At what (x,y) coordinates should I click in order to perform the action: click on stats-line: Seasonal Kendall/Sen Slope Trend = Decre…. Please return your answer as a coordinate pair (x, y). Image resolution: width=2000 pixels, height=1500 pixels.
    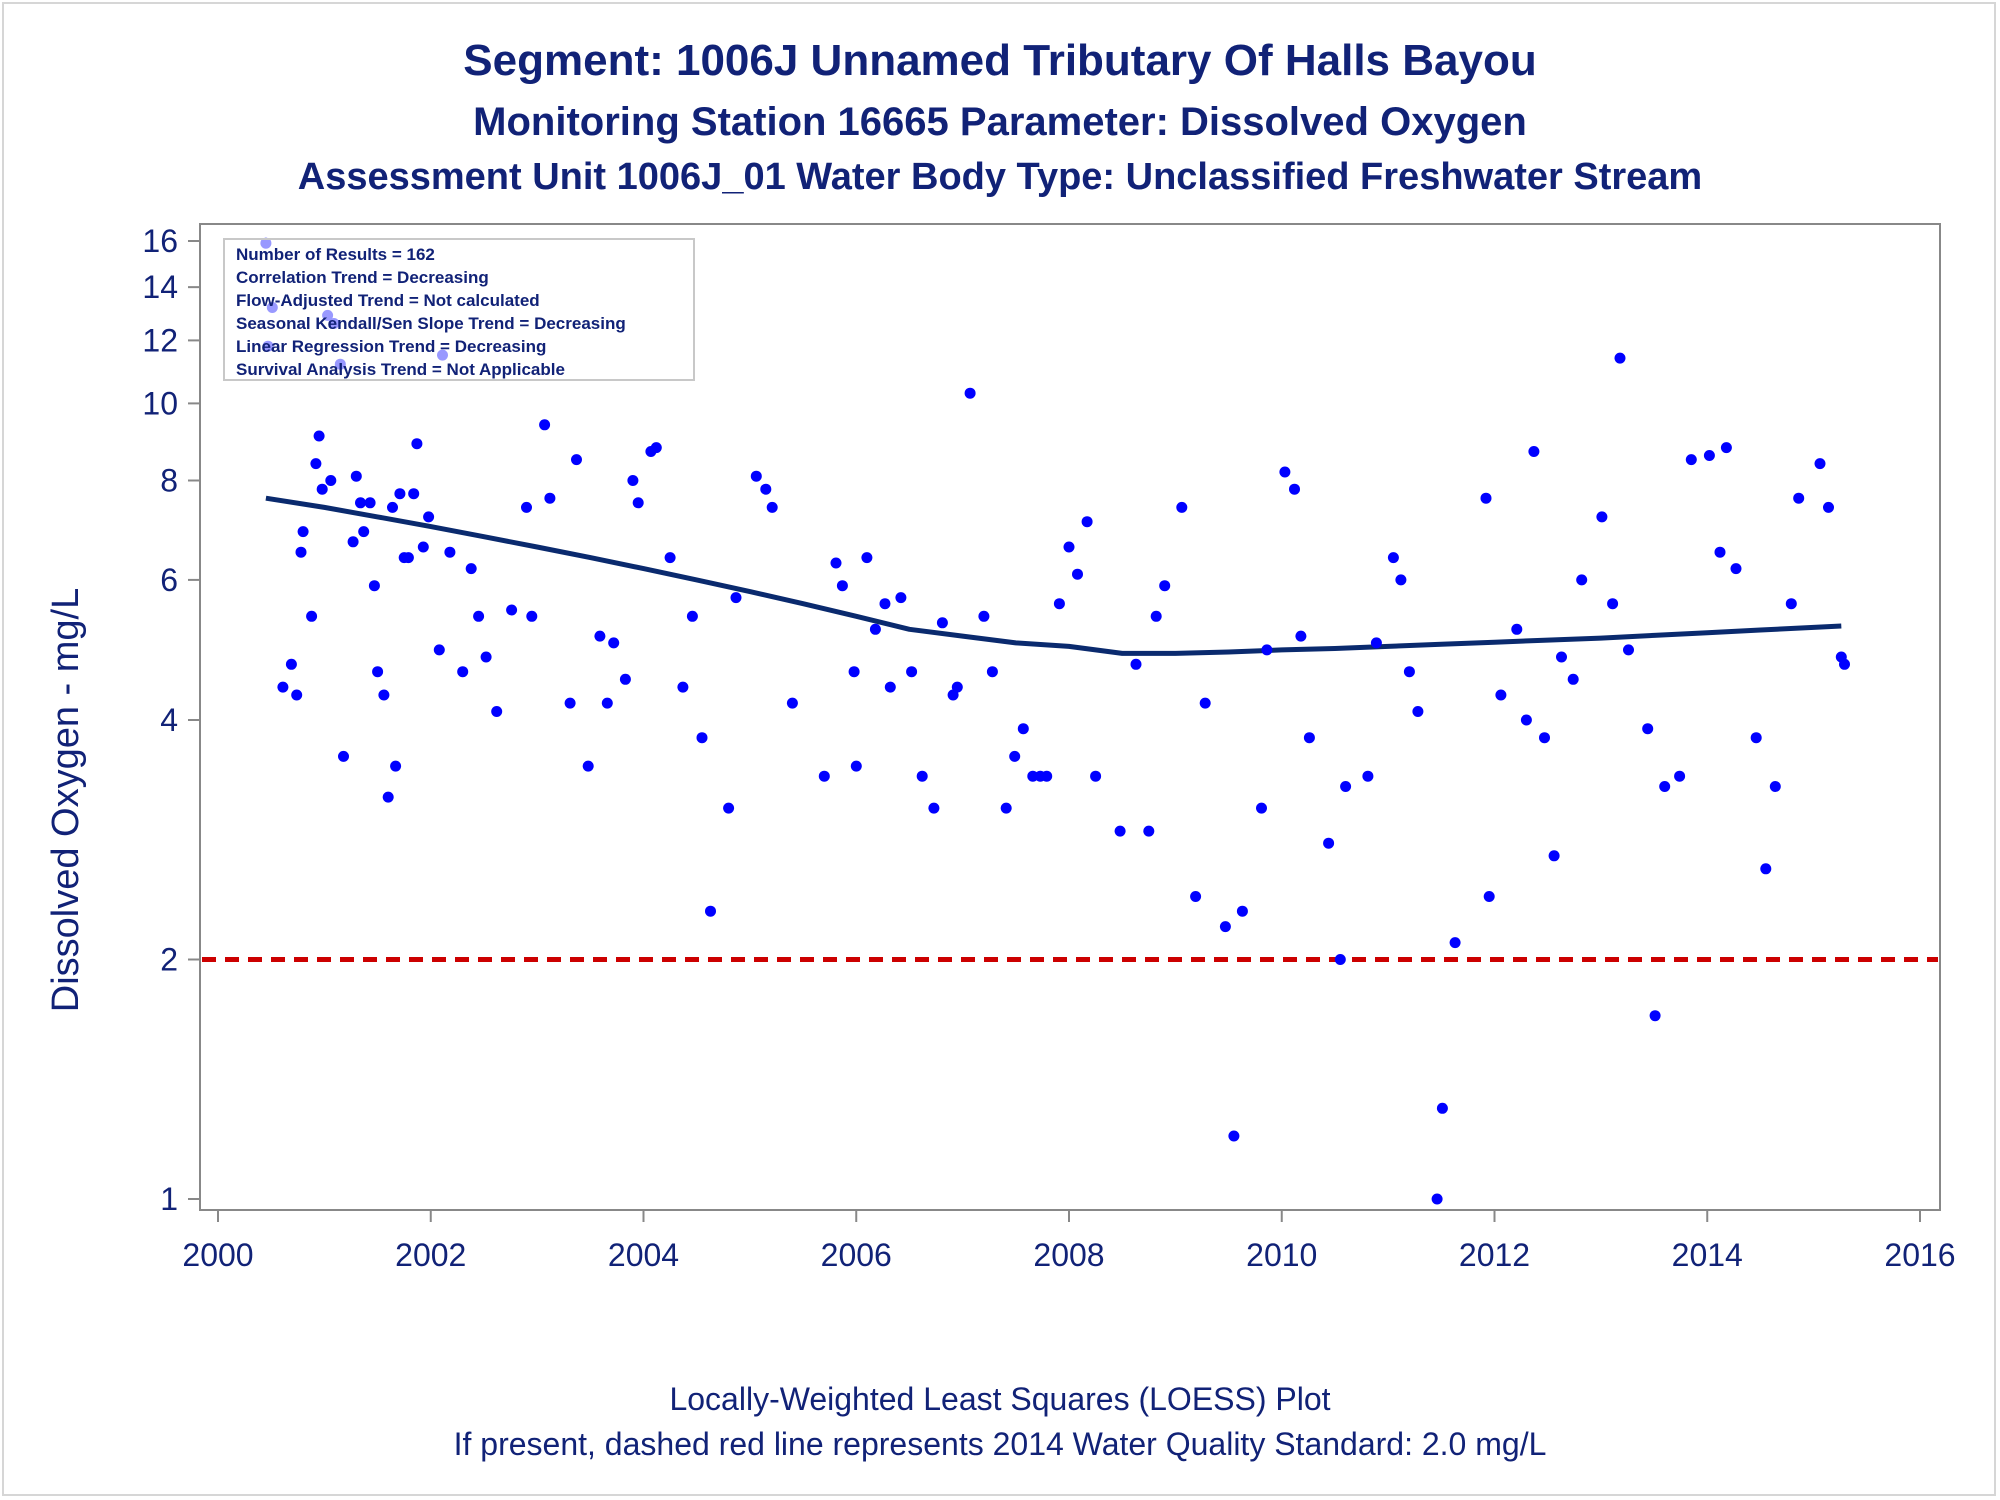
    Looking at the image, I should click on (431, 323).